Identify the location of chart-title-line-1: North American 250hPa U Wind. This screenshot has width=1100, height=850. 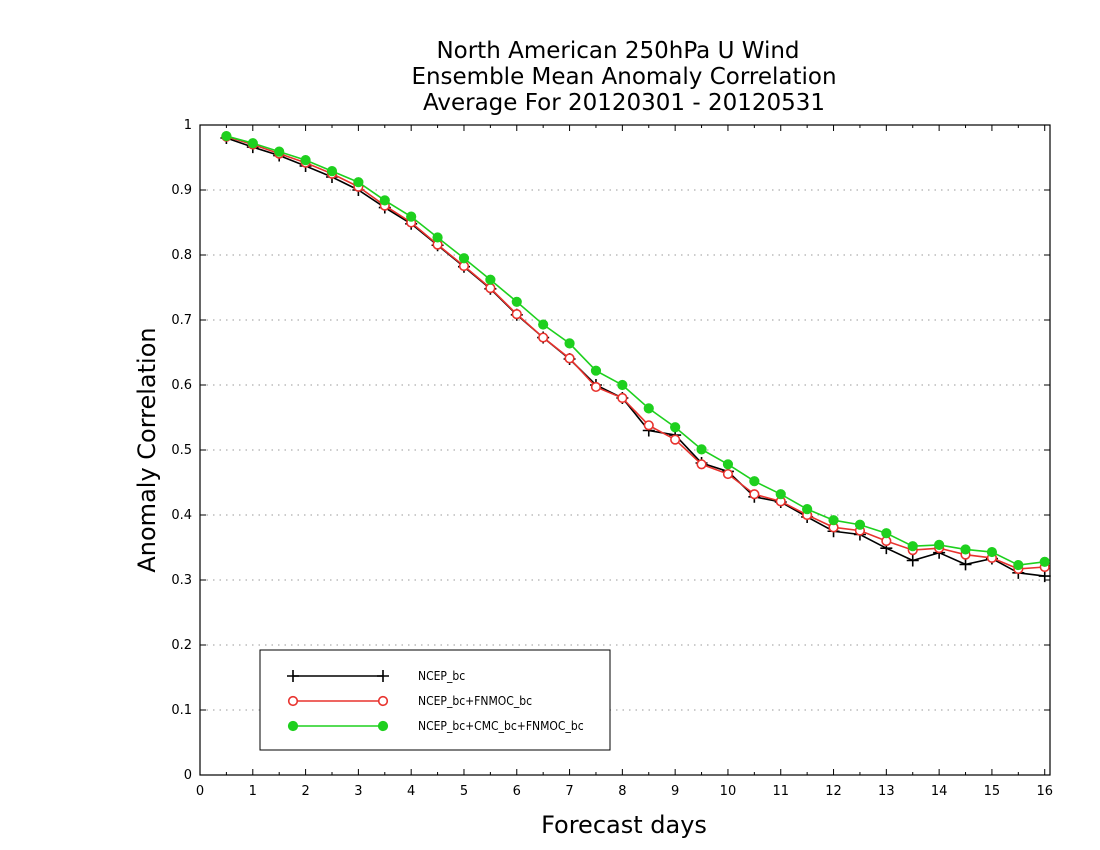
(617, 51).